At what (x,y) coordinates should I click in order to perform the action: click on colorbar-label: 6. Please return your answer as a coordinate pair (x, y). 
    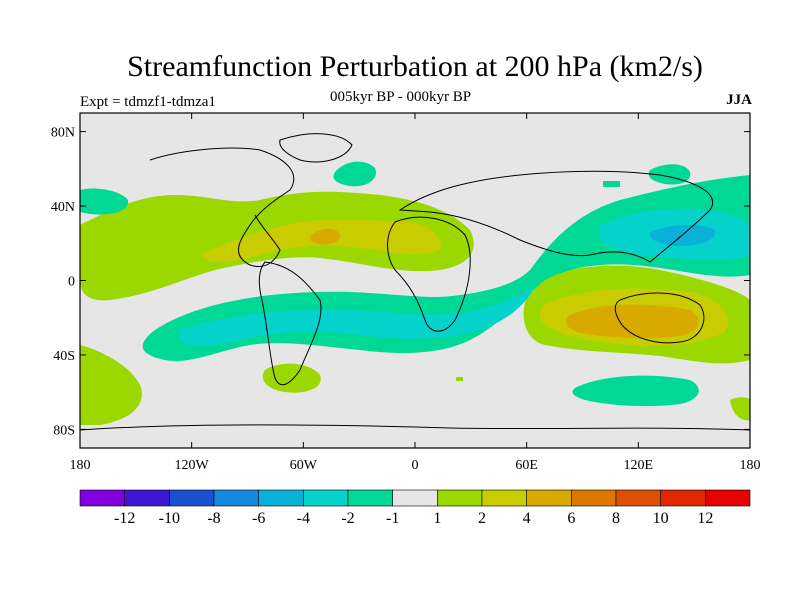
    Looking at the image, I should click on (571, 518).